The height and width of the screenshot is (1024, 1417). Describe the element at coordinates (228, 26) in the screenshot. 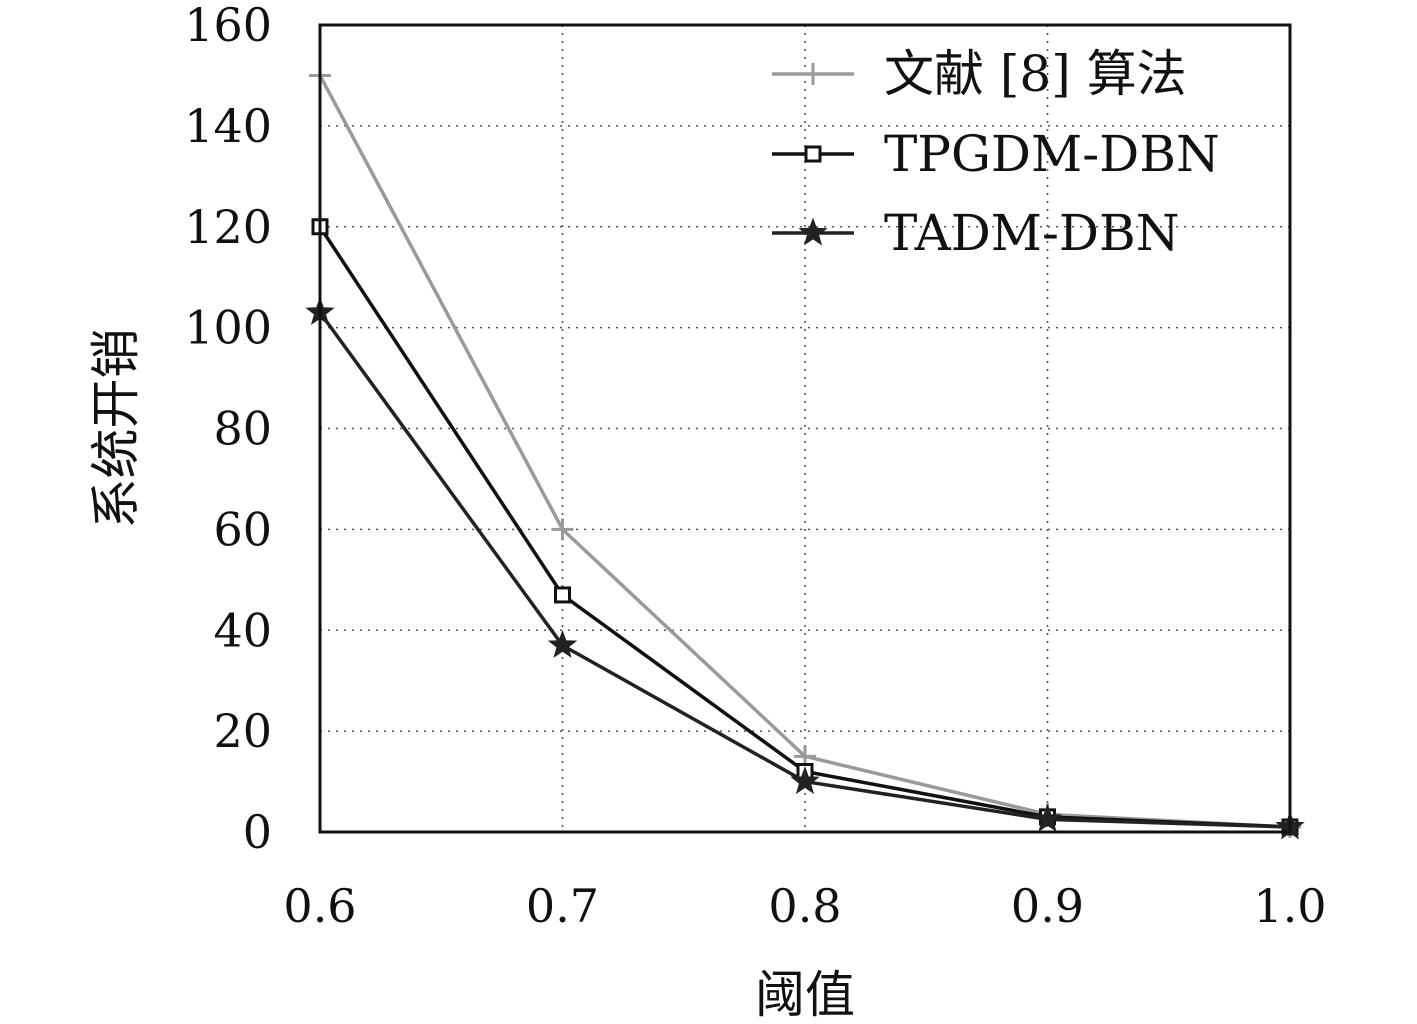

I see `y-tick-label: 160` at that location.